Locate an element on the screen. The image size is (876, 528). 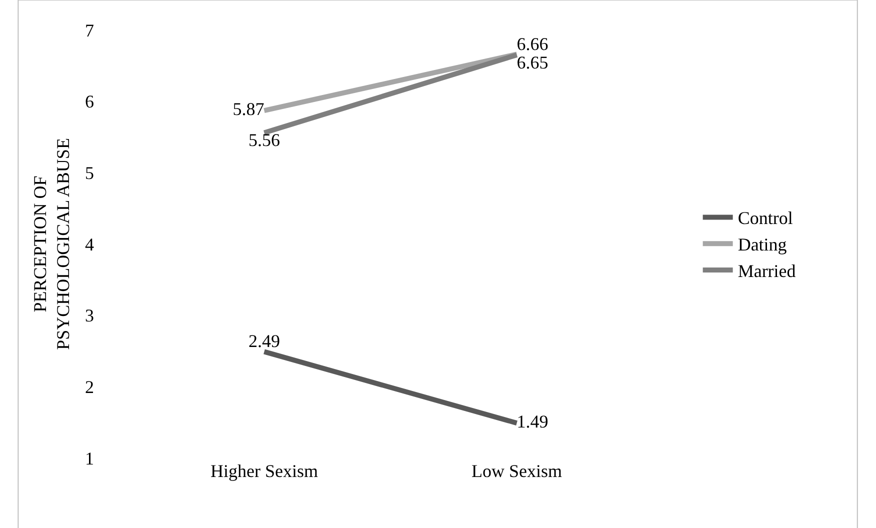
data-label: 5.87 is located at coordinates (248, 109).